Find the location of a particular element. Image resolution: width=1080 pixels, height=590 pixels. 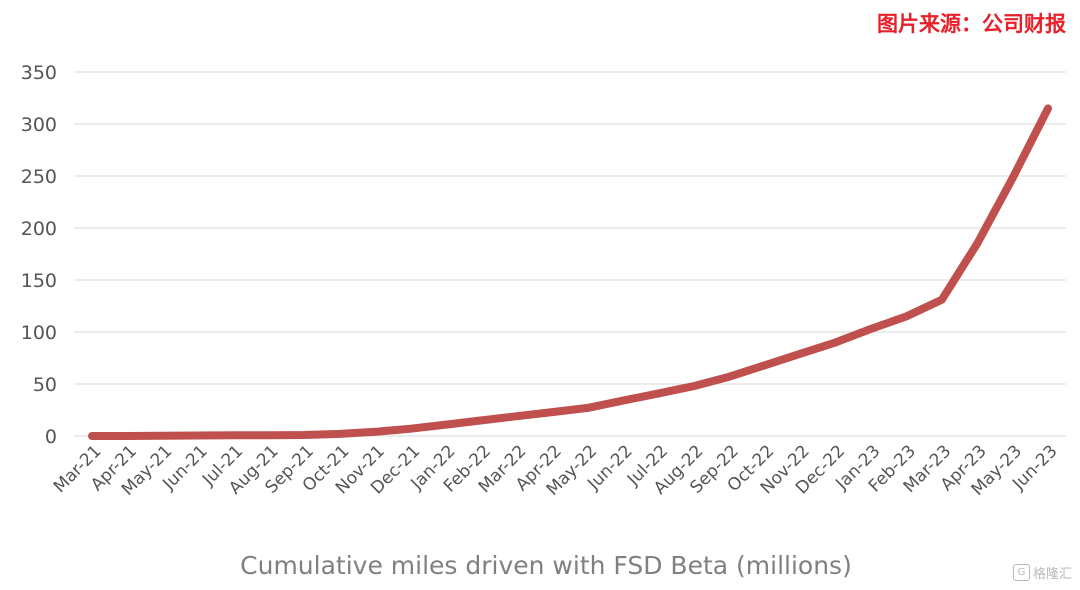

y-axis-ticks: 0 50 100 150 200 250 300 350 is located at coordinates (39, 255).